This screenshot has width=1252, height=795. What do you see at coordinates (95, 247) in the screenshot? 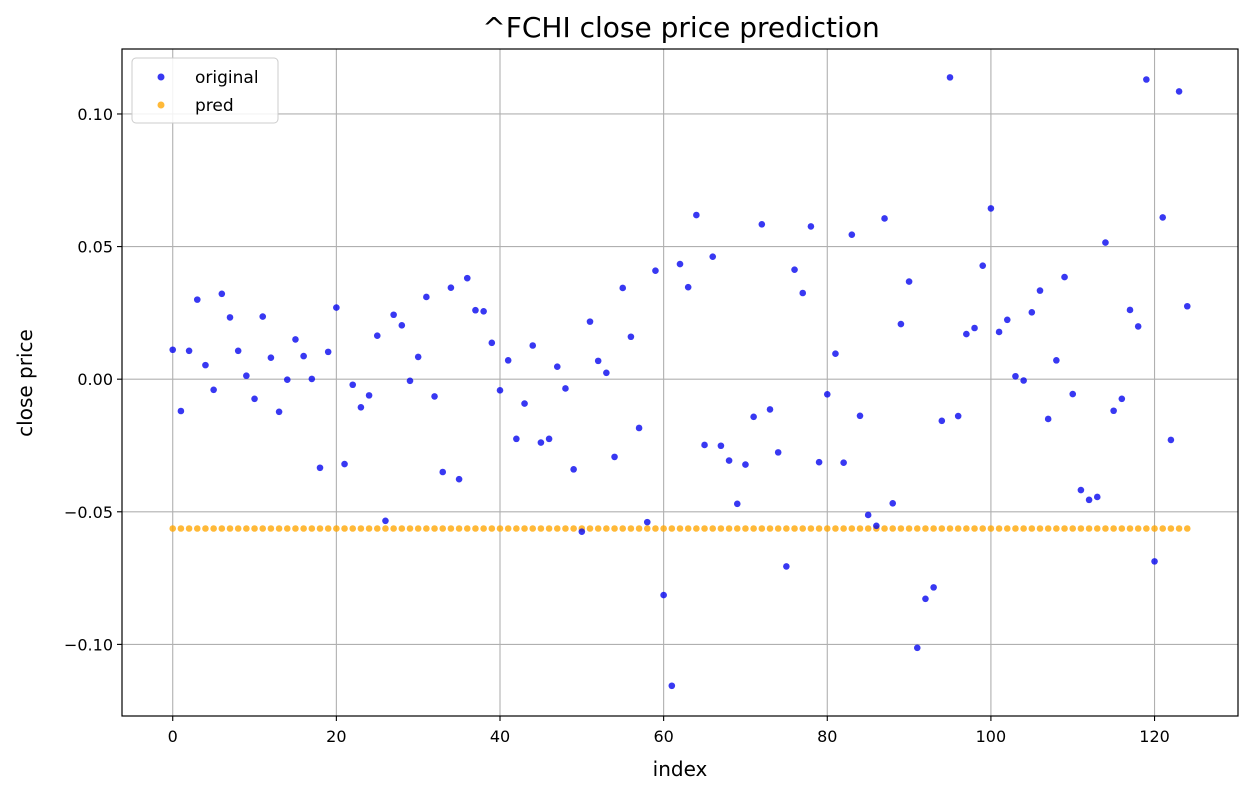
I see `y-tick-label: 0.05` at bounding box center [95, 247].